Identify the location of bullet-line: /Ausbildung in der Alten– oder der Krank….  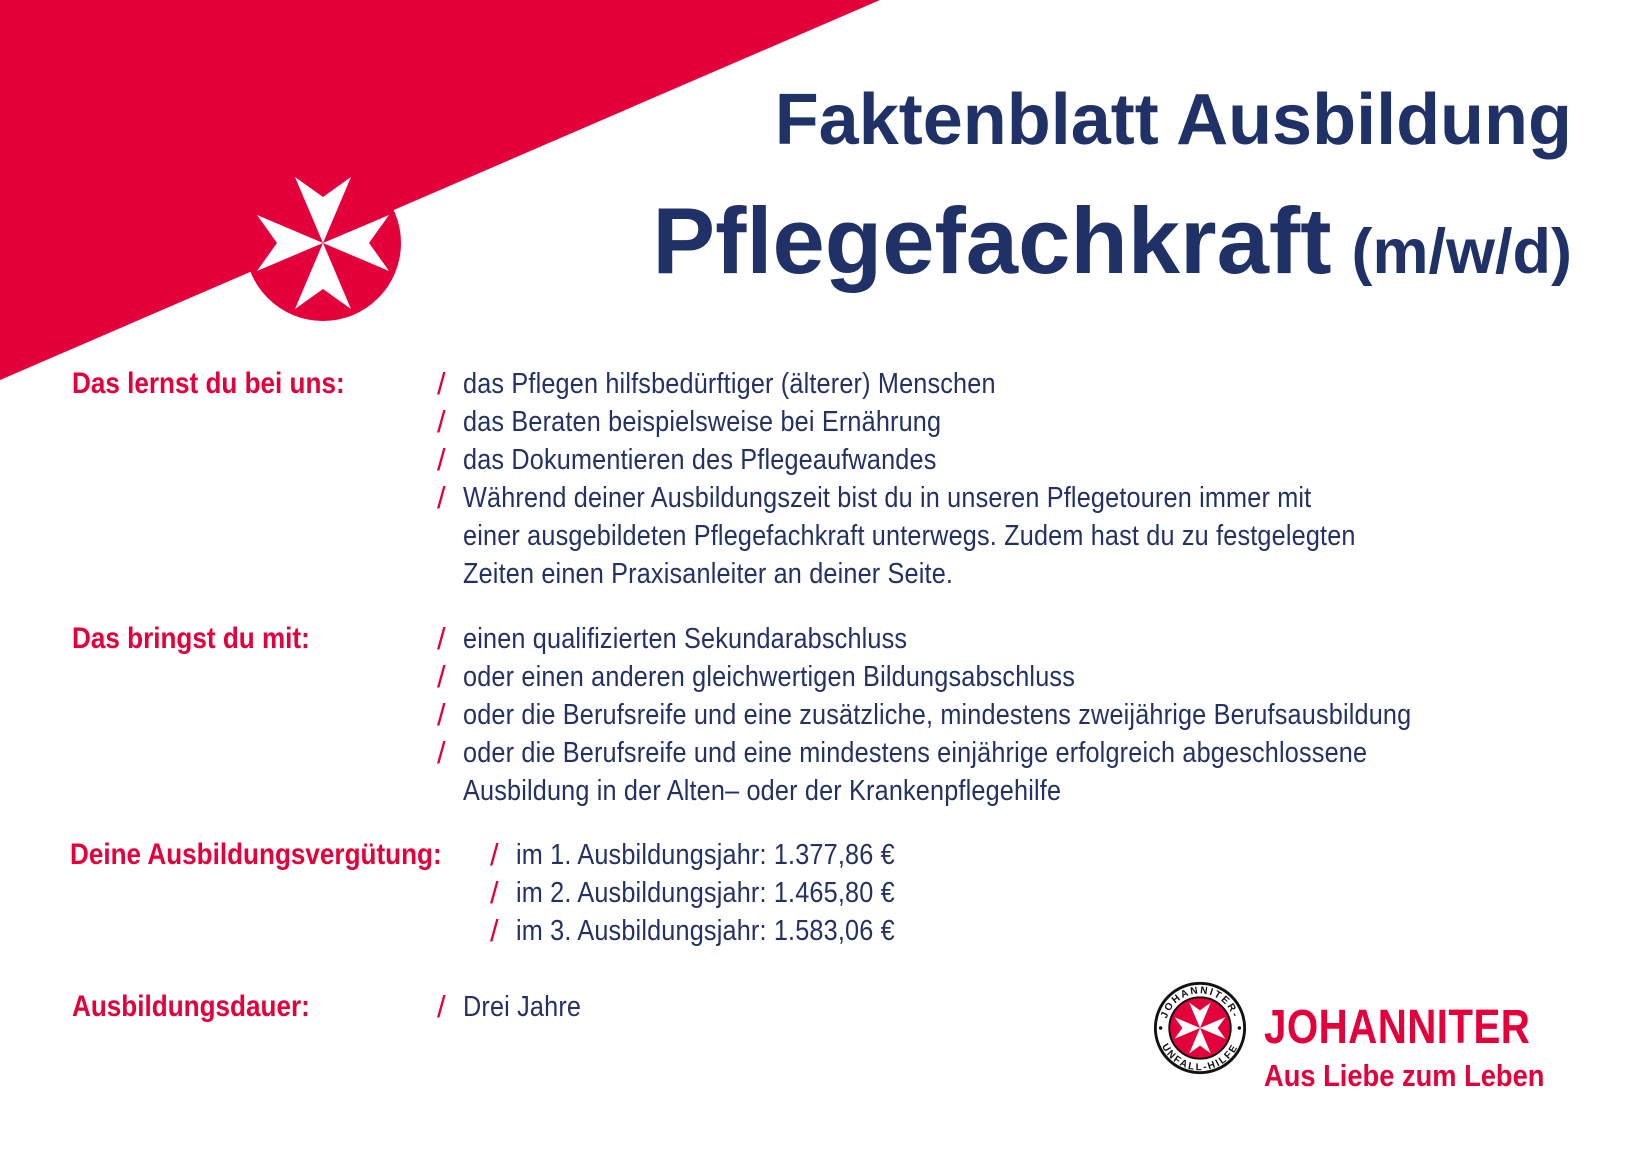
(995, 791).